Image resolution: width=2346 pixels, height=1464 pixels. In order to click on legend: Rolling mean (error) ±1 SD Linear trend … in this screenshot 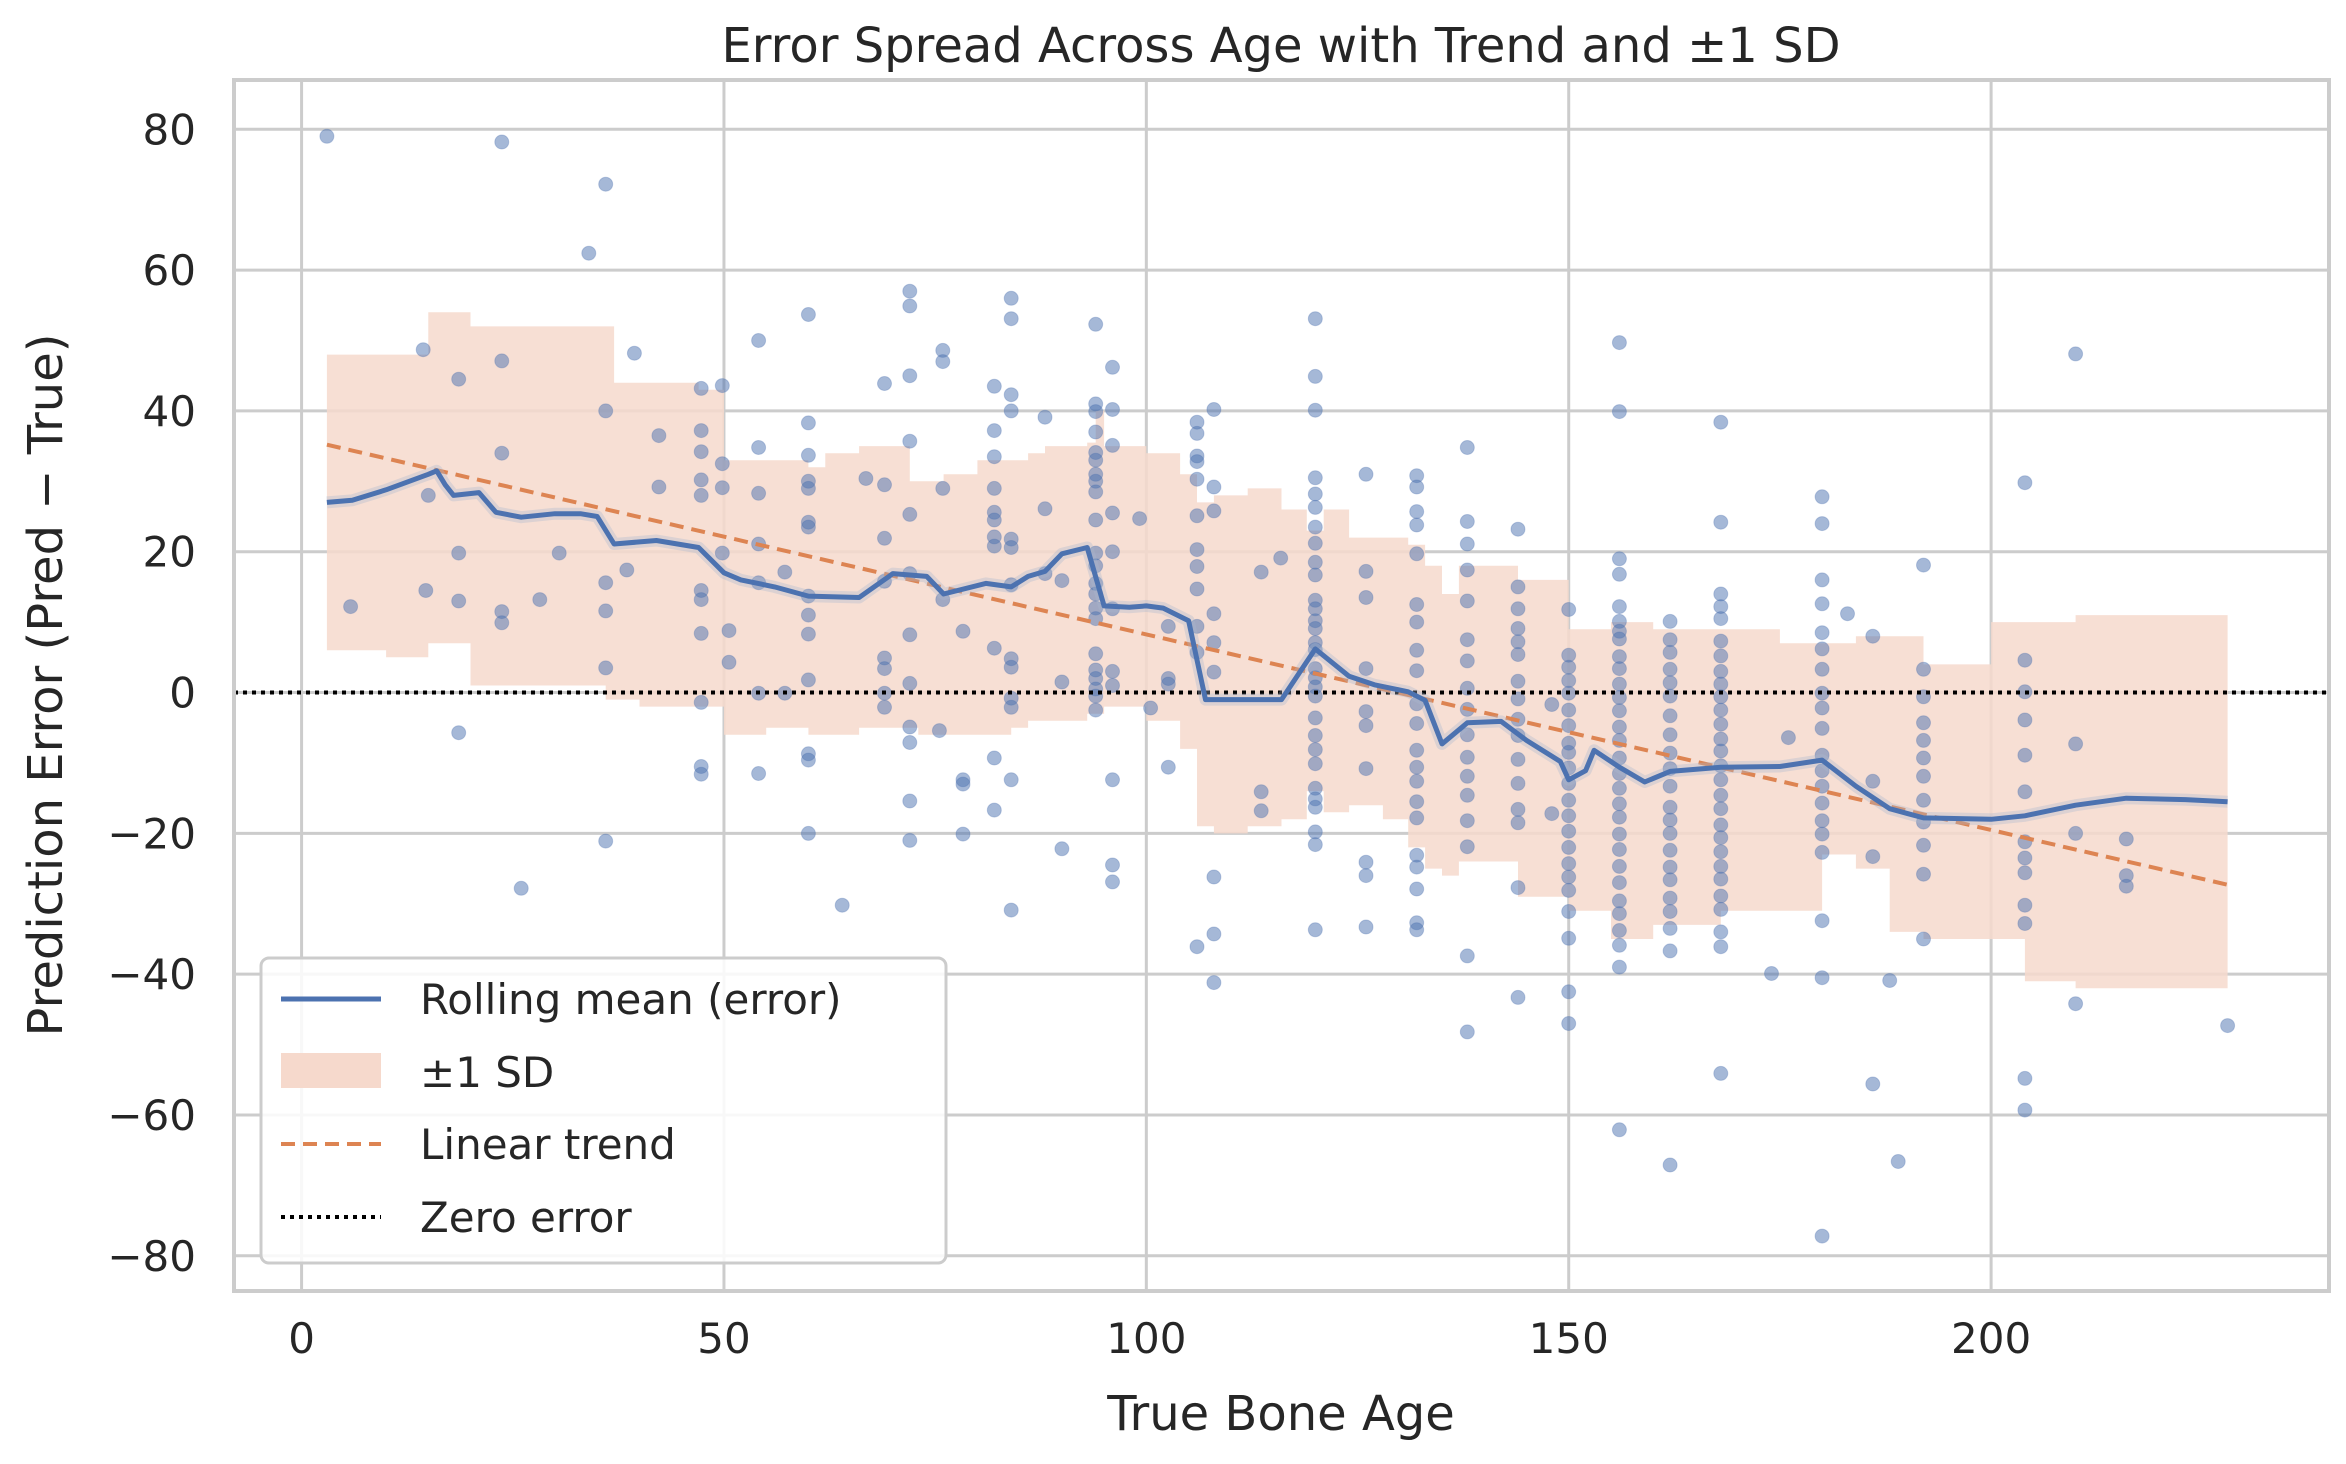, I will do `click(603, 1110)`.